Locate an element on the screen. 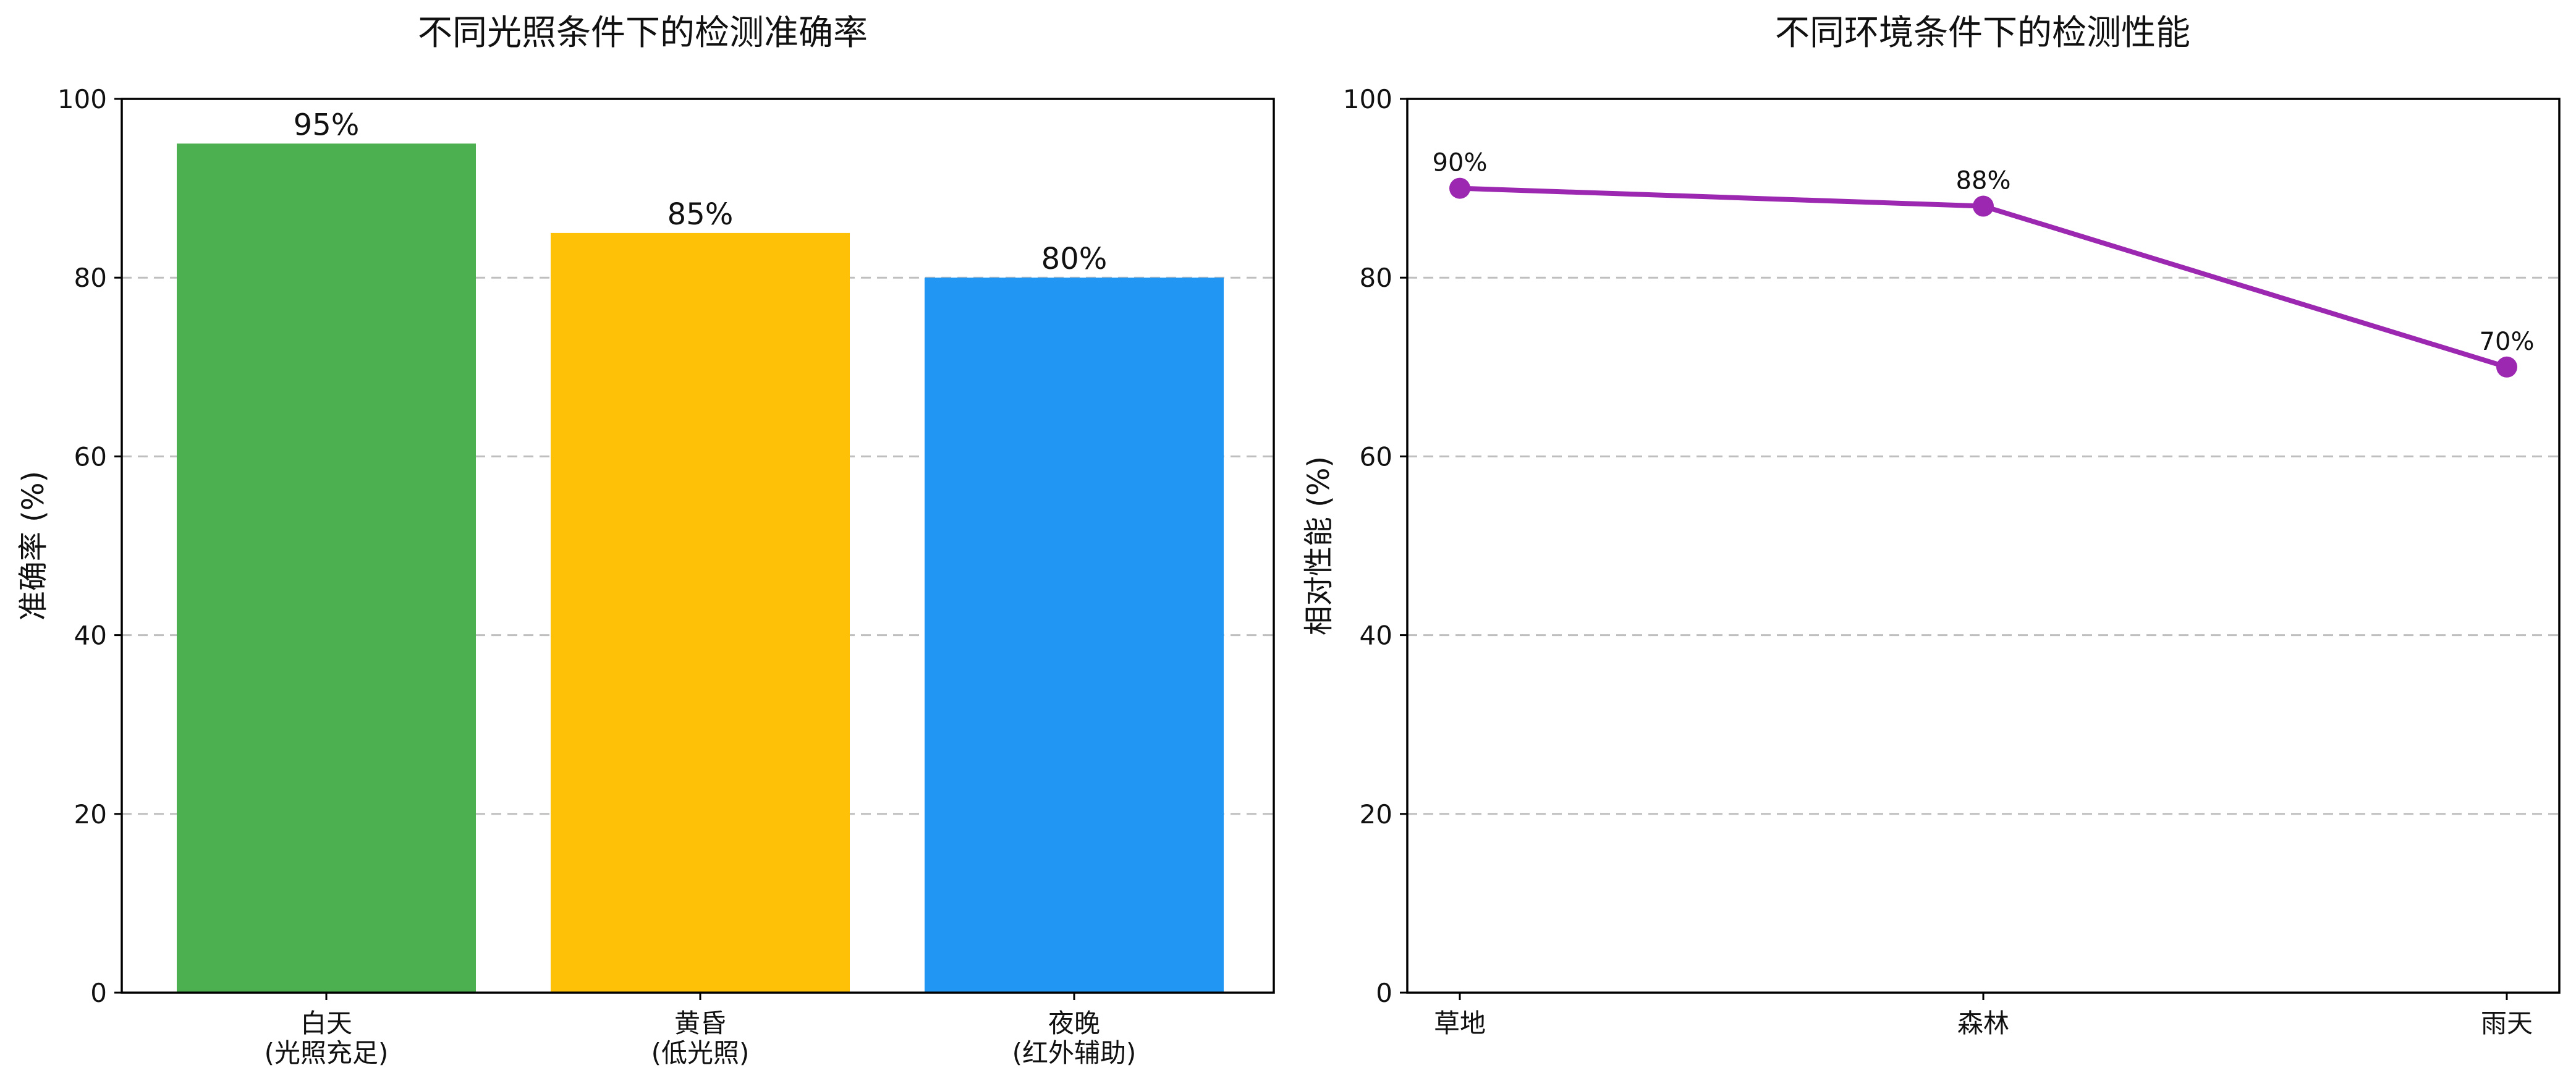  x-tick-label: 草地 is located at coordinates (1460, 1023).